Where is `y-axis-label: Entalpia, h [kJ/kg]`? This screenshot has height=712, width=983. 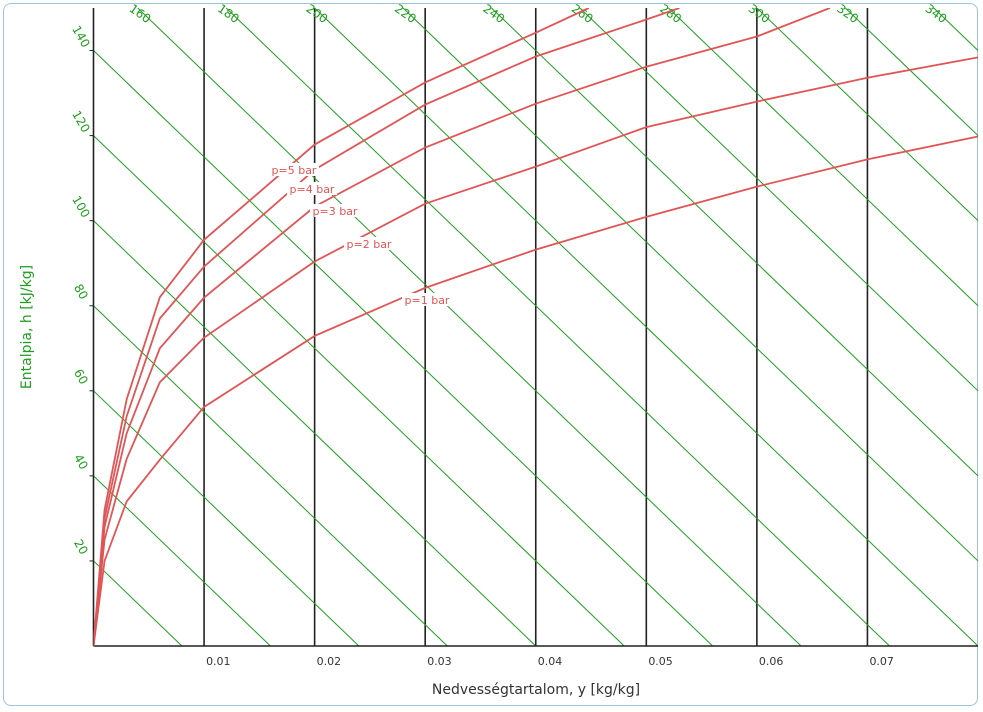 y-axis-label: Entalpia, h [kJ/kg] is located at coordinates (27, 327).